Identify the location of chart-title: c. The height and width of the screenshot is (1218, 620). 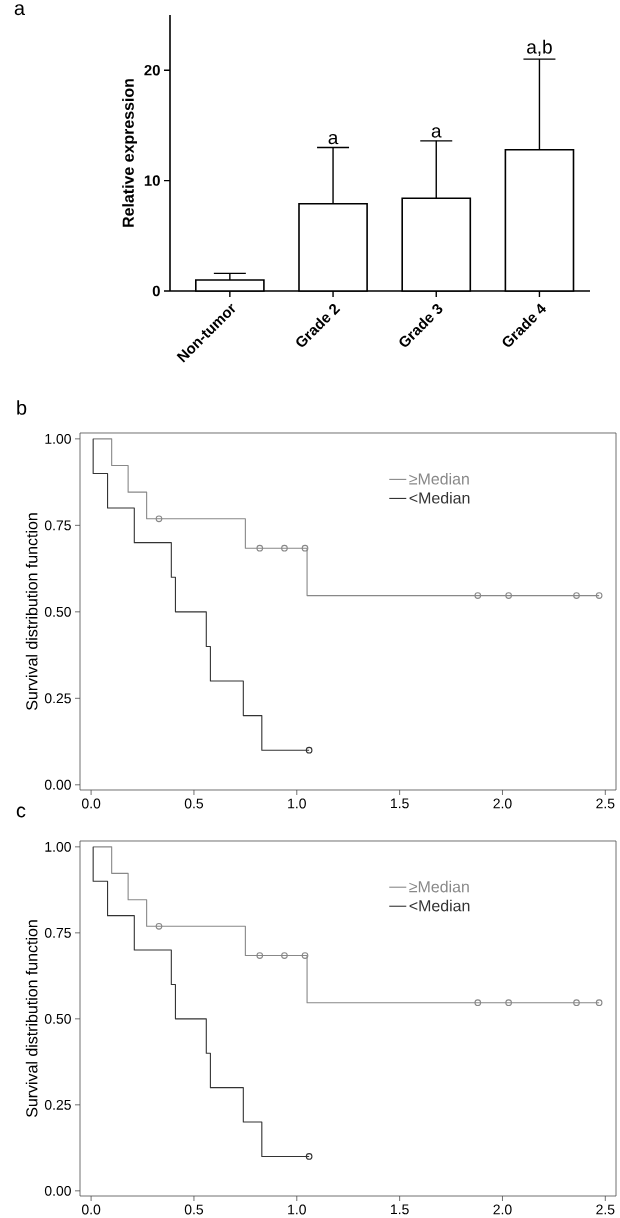
(21, 812).